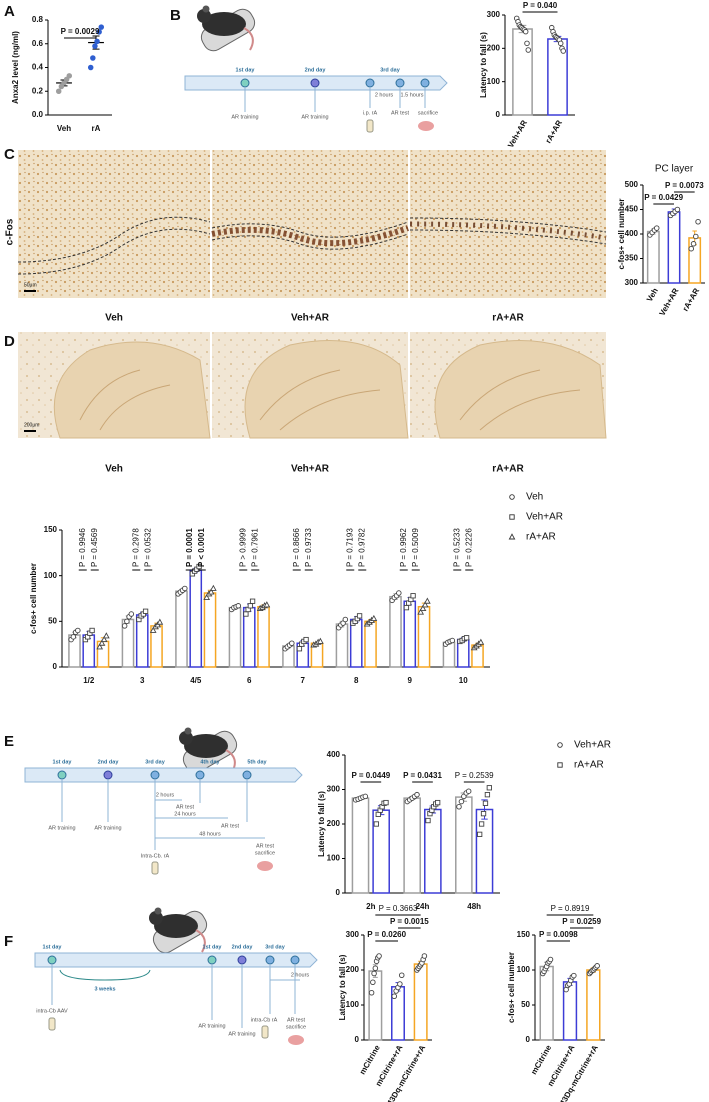 This screenshot has width=709, height=1102. I want to click on x-tick-label: 48h, so click(474, 906).